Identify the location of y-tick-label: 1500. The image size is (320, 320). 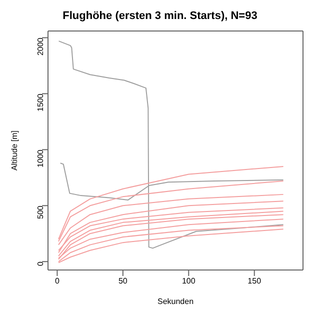
(40, 102).